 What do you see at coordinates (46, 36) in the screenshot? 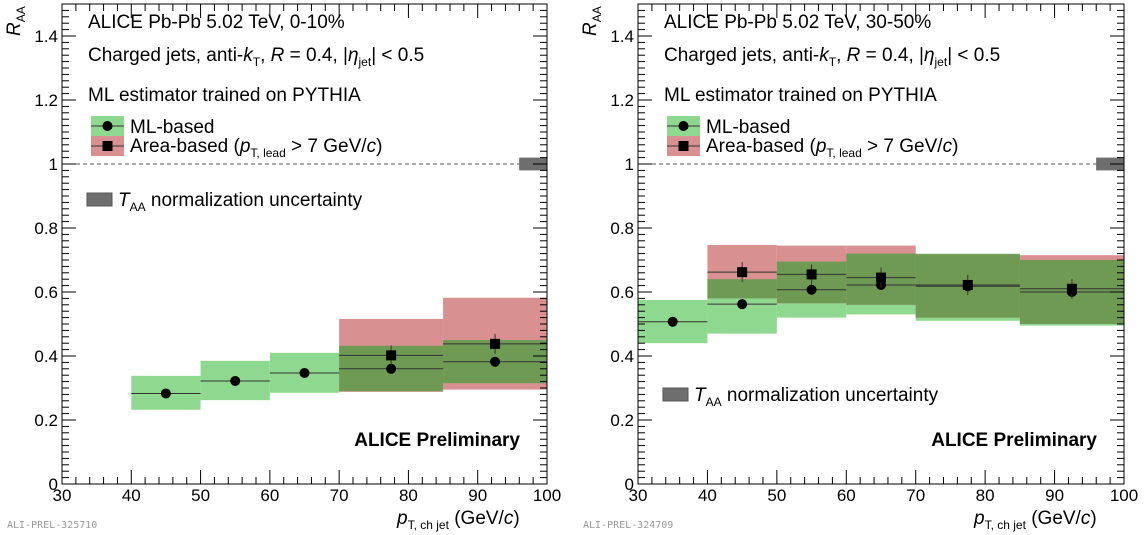
I see `y-tick-label: 1.4` at bounding box center [46, 36].